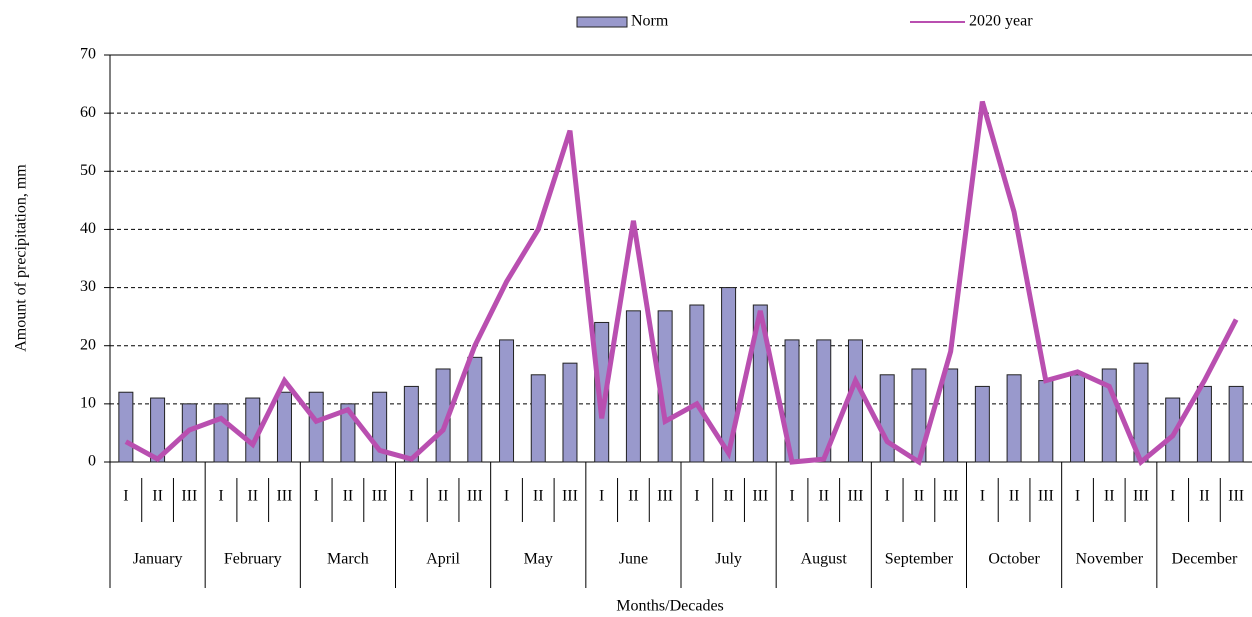 The height and width of the screenshot is (617, 1252). What do you see at coordinates (1014, 559) in the screenshot?
I see `month-label: October` at bounding box center [1014, 559].